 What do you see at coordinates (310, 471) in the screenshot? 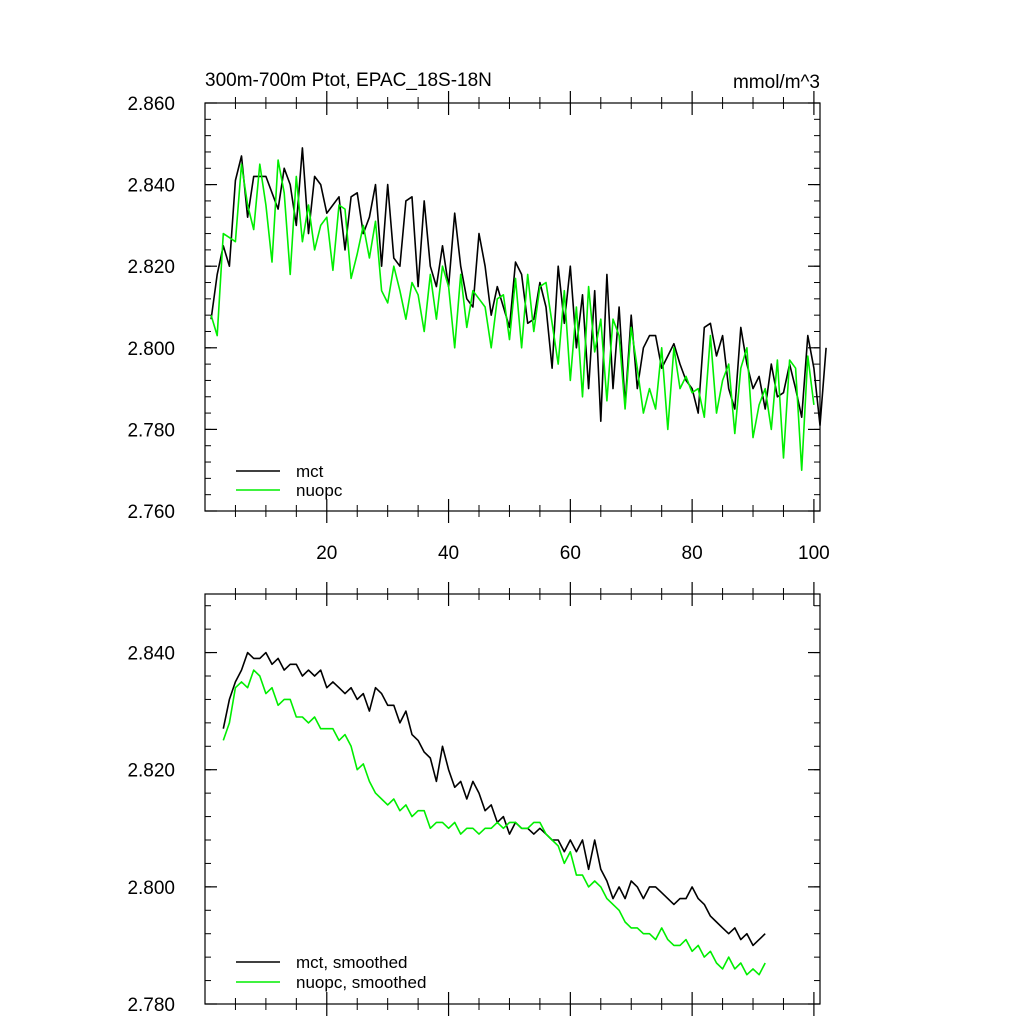
I see `legend-label-mct: mct` at bounding box center [310, 471].